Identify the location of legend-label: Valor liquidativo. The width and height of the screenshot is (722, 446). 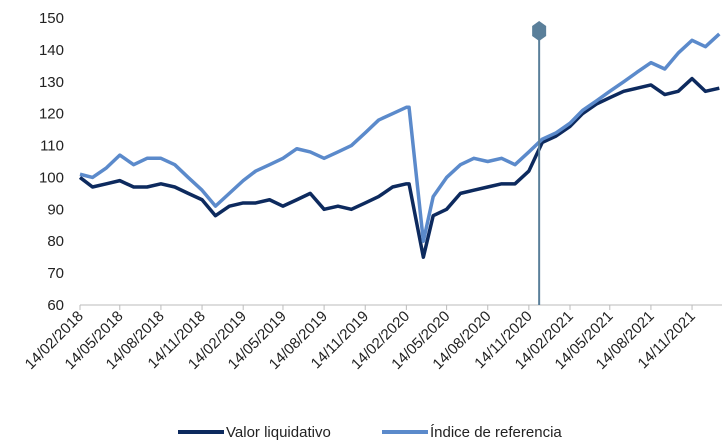
(278, 432).